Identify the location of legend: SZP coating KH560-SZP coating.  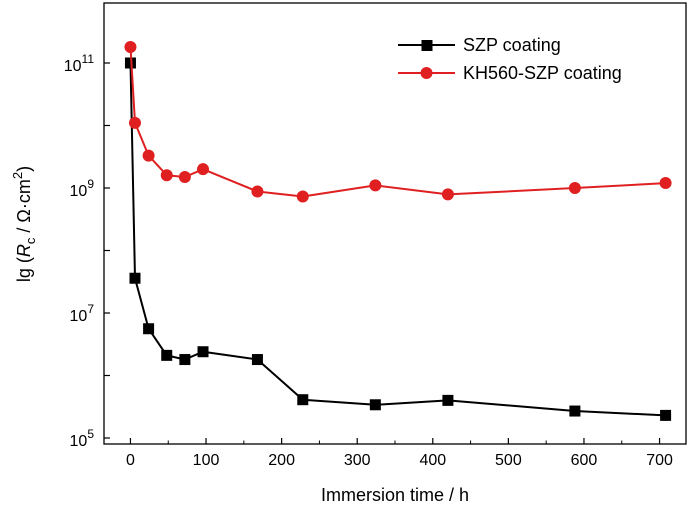
(510, 59).